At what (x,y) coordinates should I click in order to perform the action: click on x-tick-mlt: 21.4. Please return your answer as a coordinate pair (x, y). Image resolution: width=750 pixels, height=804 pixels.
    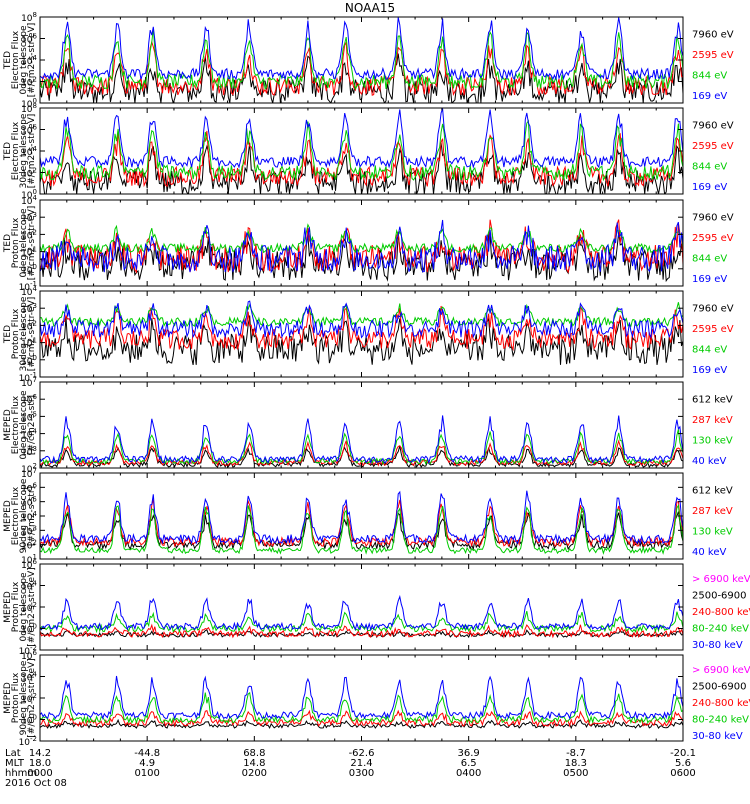
    Looking at the image, I should click on (361, 763).